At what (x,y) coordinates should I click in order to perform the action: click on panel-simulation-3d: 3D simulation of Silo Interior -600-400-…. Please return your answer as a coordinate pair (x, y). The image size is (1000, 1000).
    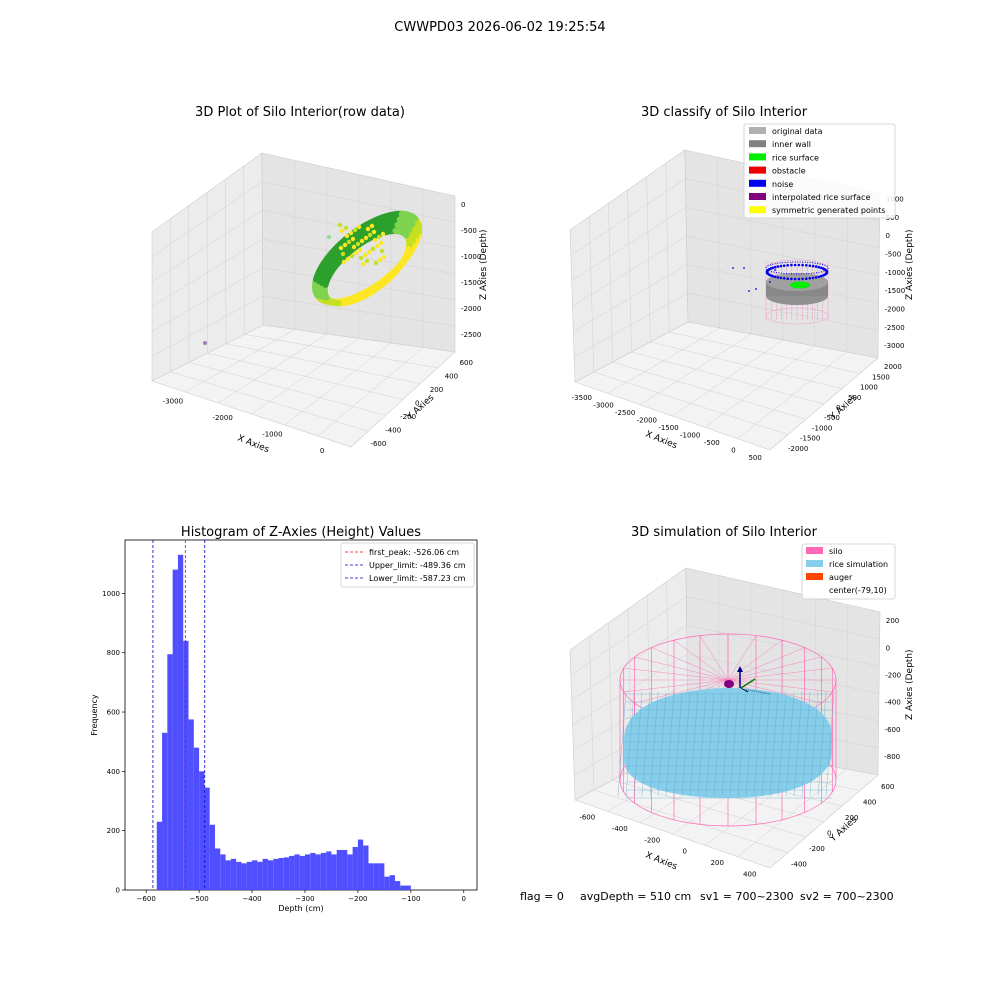
    Looking at the image, I should click on (742, 701).